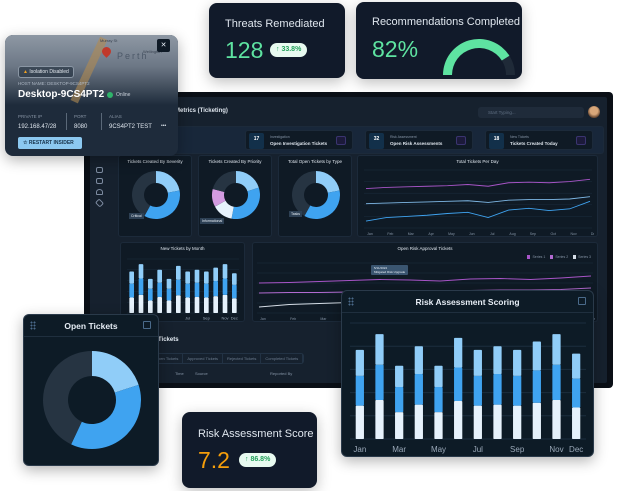  Describe the element at coordinates (99, 203) in the screenshot. I see `tag-icon` at that location.